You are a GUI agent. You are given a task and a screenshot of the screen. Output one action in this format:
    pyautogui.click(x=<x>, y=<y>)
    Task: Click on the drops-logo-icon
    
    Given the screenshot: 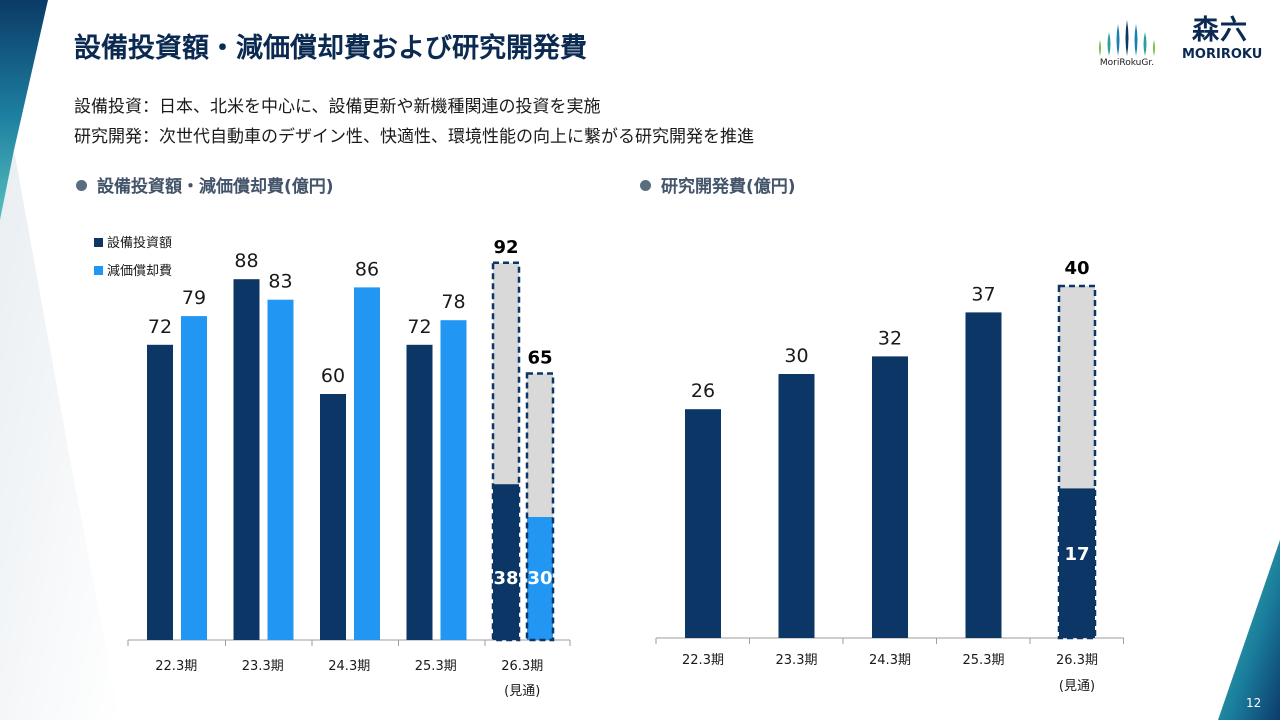 What is the action you would take?
    pyautogui.click(x=1127, y=38)
    